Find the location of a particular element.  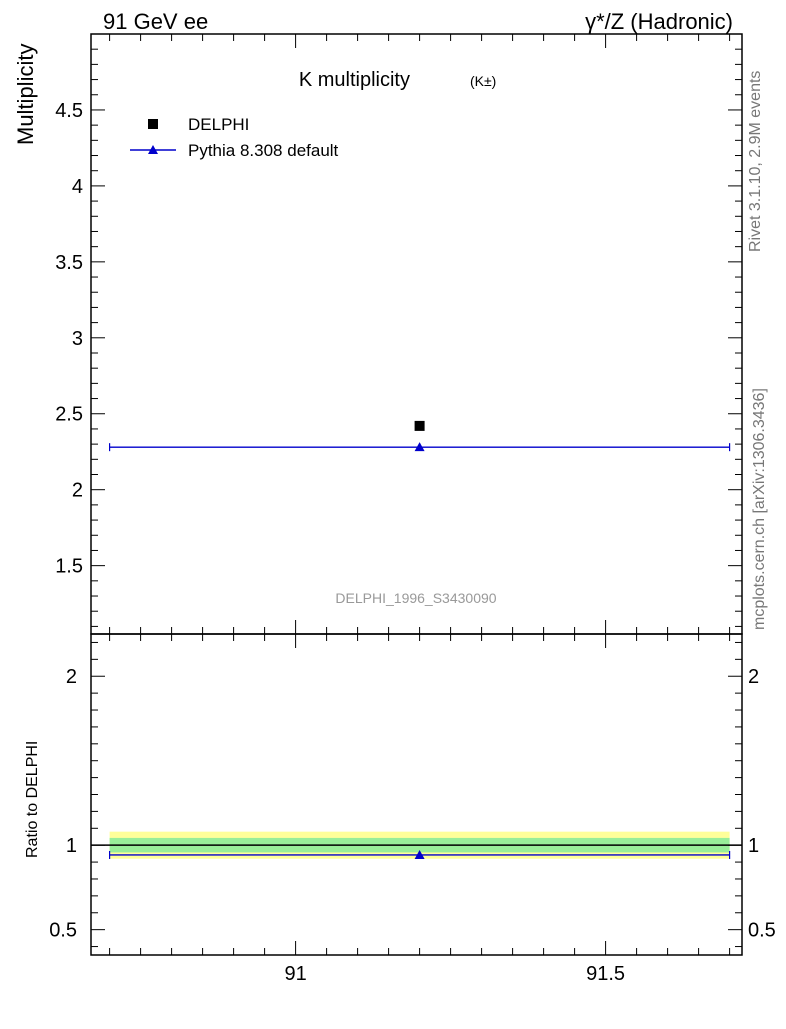

main-title: K multiplicity is located at coordinates (354, 80).